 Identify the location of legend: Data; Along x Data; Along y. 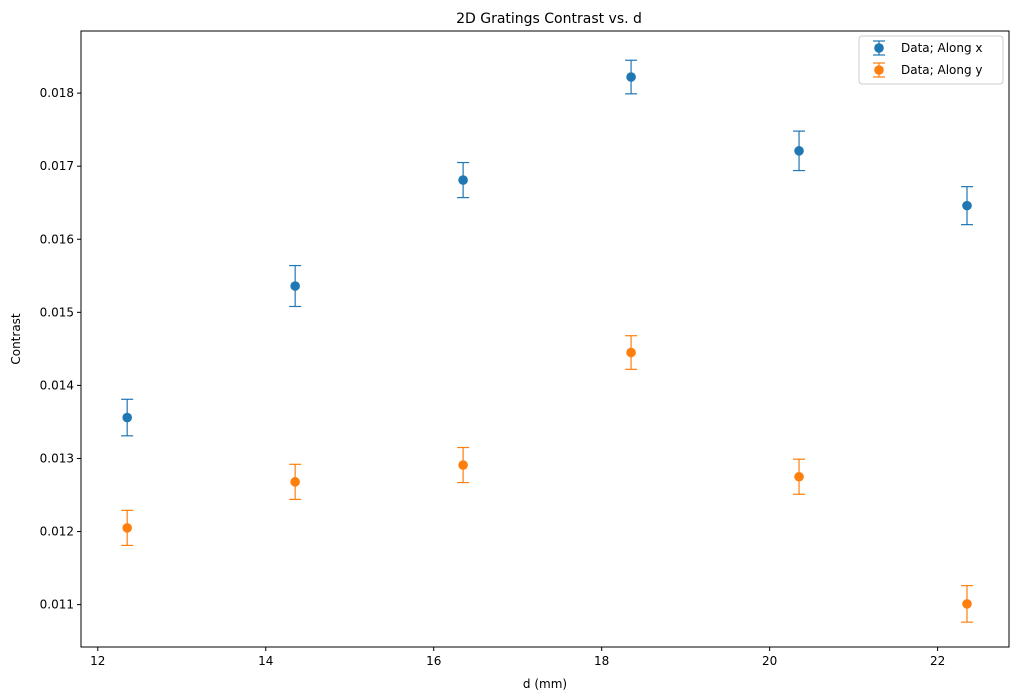
(931, 60).